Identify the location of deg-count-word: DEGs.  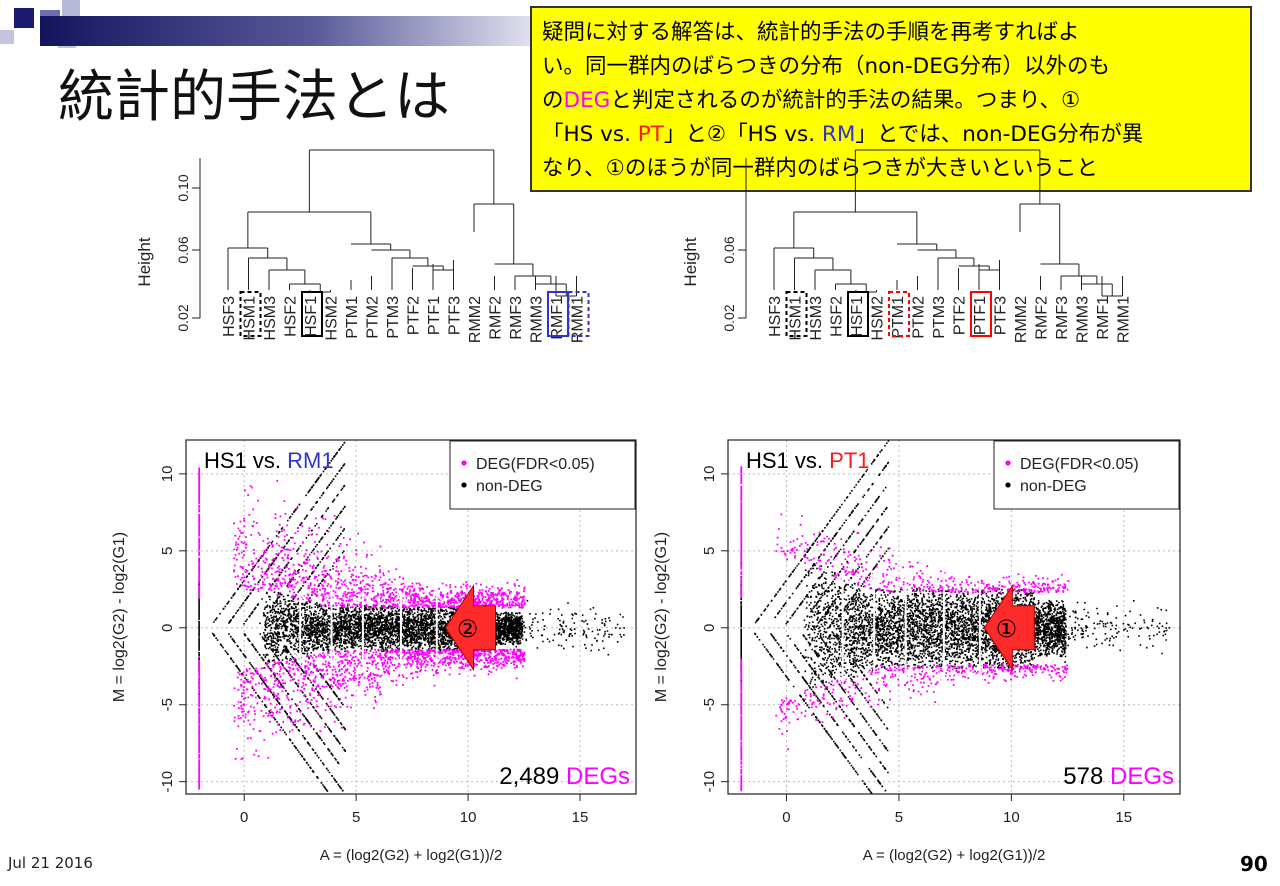
(1142, 776).